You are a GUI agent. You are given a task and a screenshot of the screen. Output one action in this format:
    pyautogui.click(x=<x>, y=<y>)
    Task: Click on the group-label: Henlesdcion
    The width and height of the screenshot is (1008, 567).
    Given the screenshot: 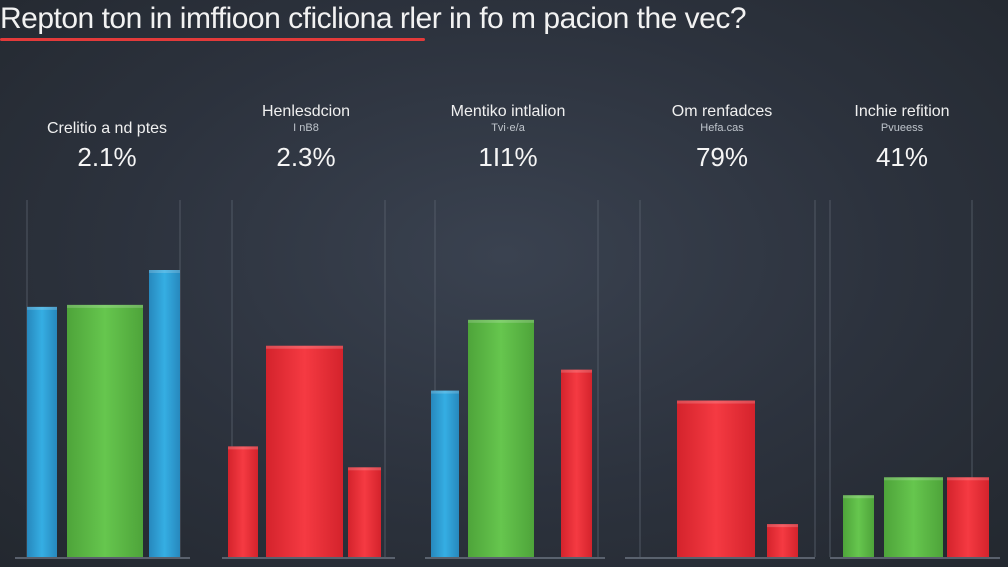 What is the action you would take?
    pyautogui.click(x=306, y=111)
    